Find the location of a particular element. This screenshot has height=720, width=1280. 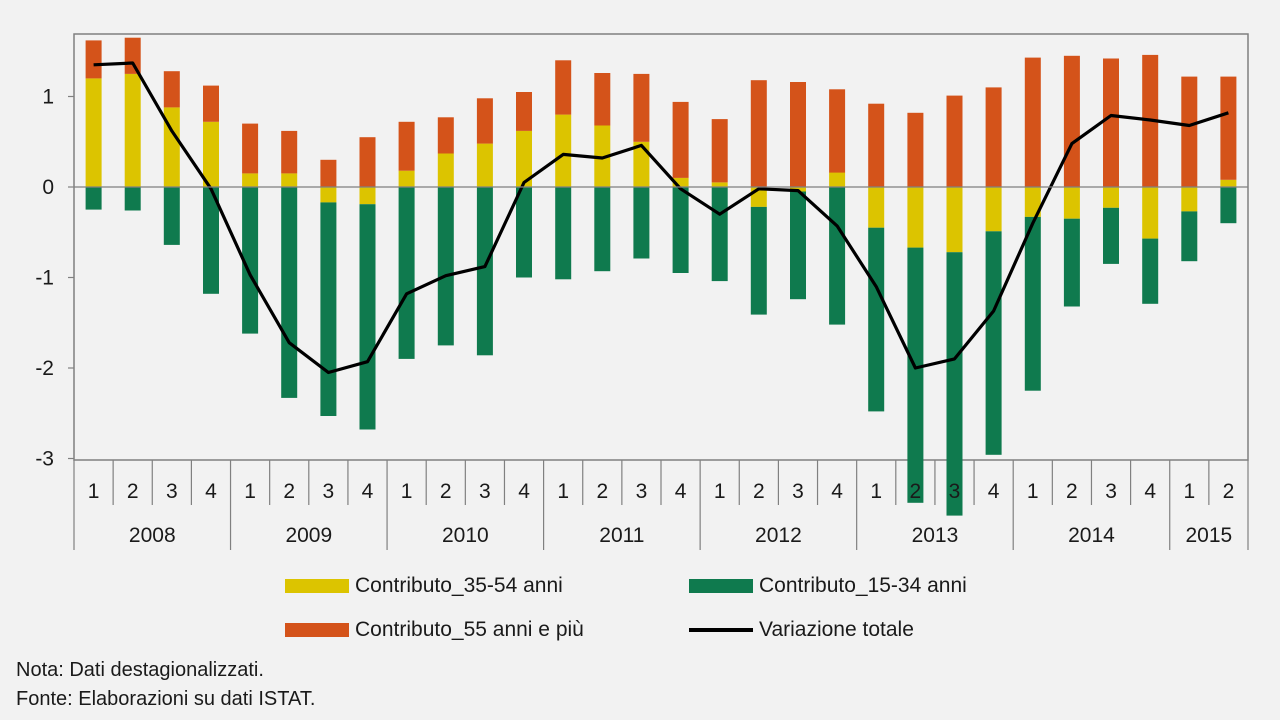

year-label: 2010 is located at coordinates (465, 535).